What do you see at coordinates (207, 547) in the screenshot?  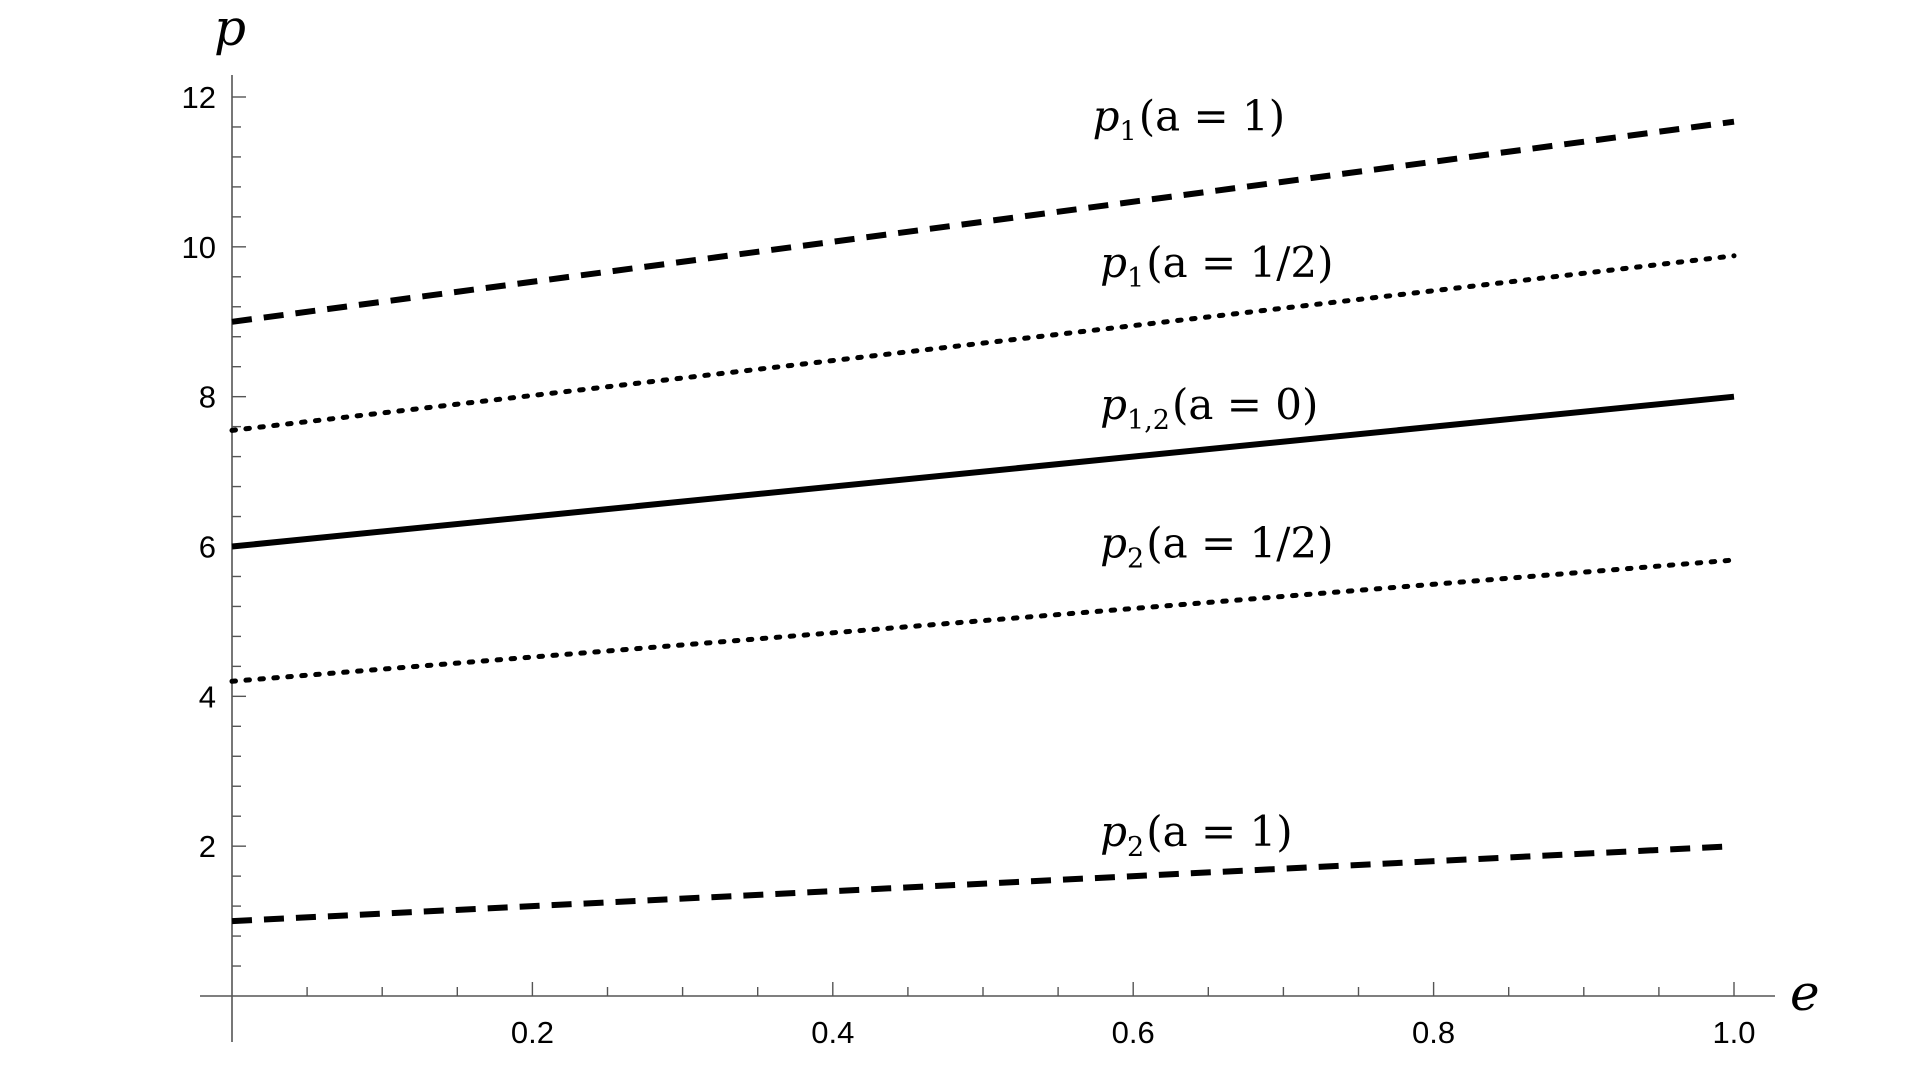 I see `y-tick-label: 6` at bounding box center [207, 547].